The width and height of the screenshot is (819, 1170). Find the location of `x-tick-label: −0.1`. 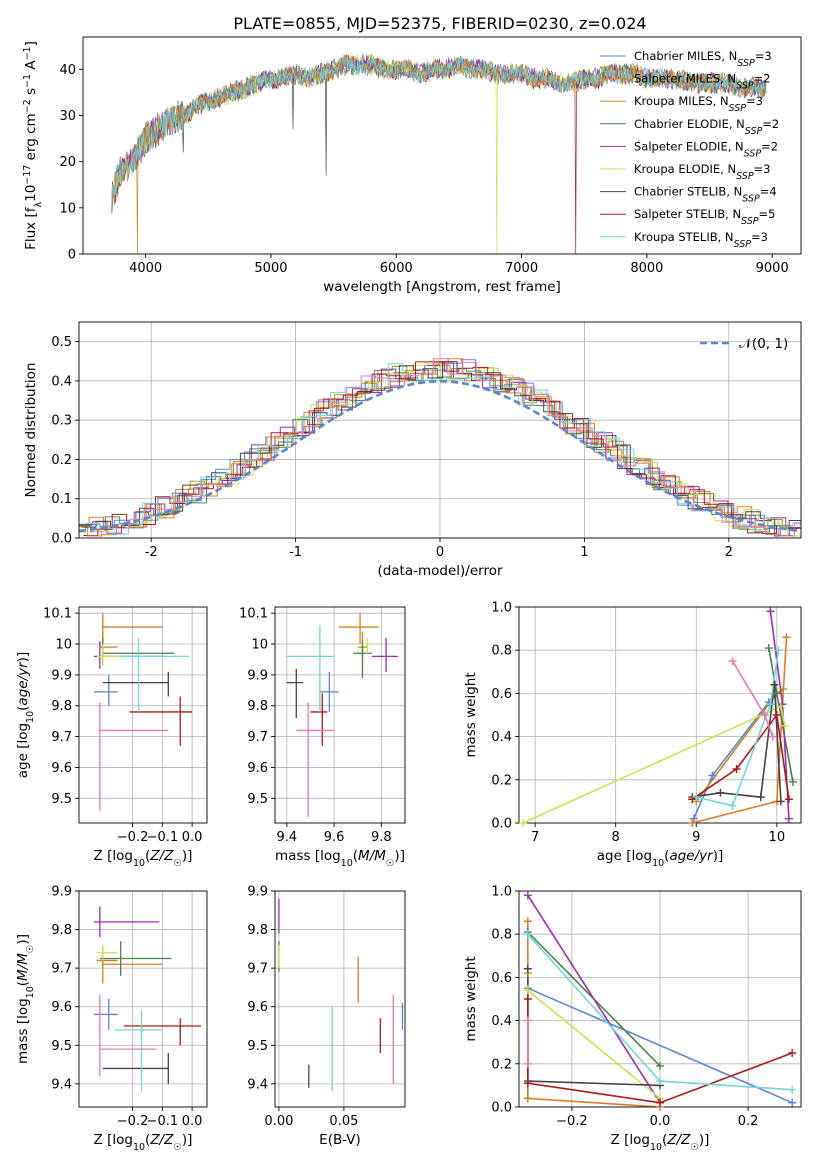

x-tick-label: −0.1 is located at coordinates (163, 1121).